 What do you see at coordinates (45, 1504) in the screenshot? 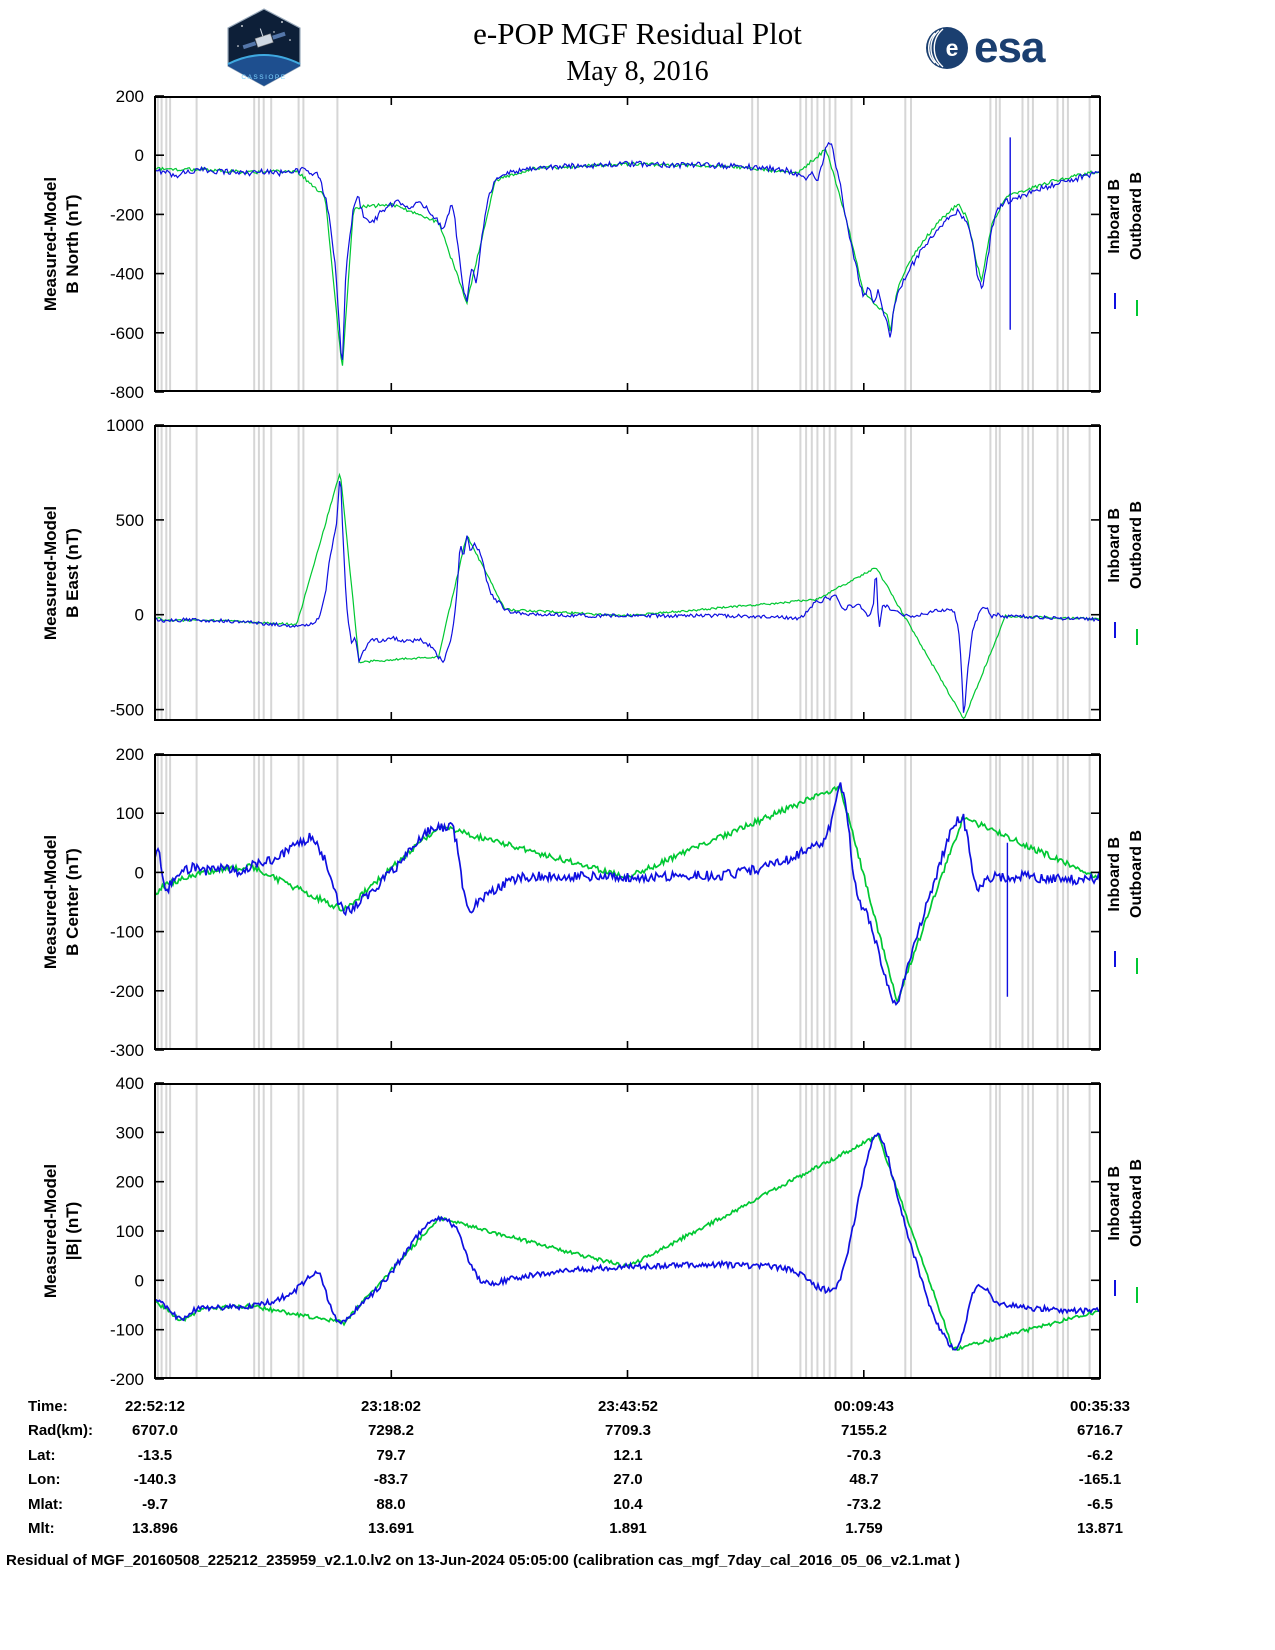
I see `row-label-mlat: Mlat:` at bounding box center [45, 1504].